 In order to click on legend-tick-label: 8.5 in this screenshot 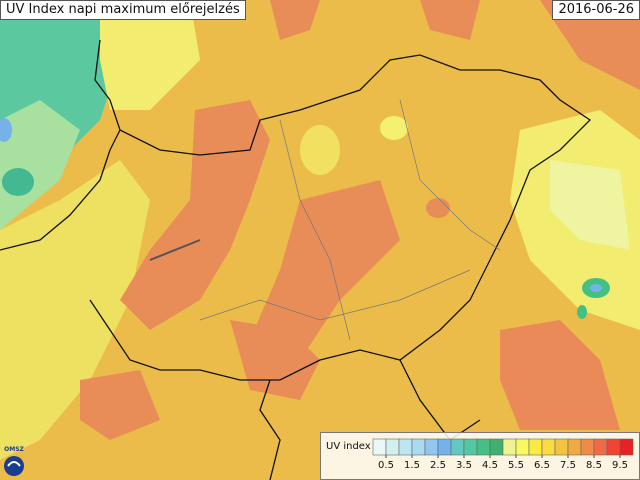, I will do `click(594, 465)`.